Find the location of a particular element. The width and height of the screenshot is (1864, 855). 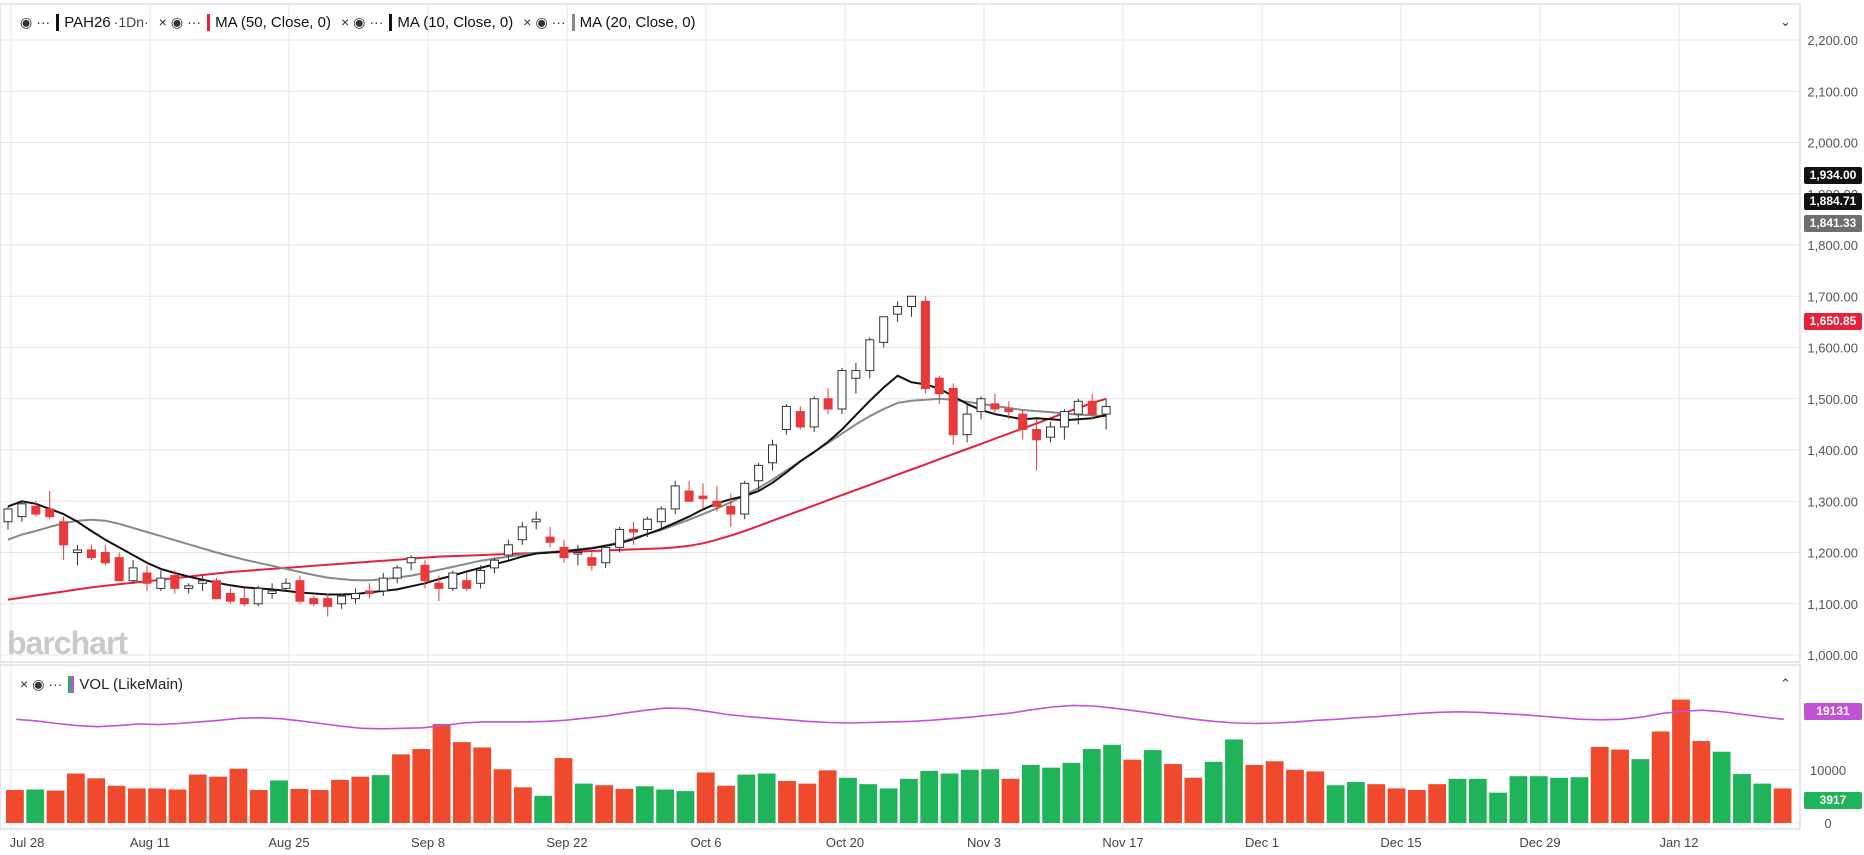

ma50-swatch is located at coordinates (209, 22).